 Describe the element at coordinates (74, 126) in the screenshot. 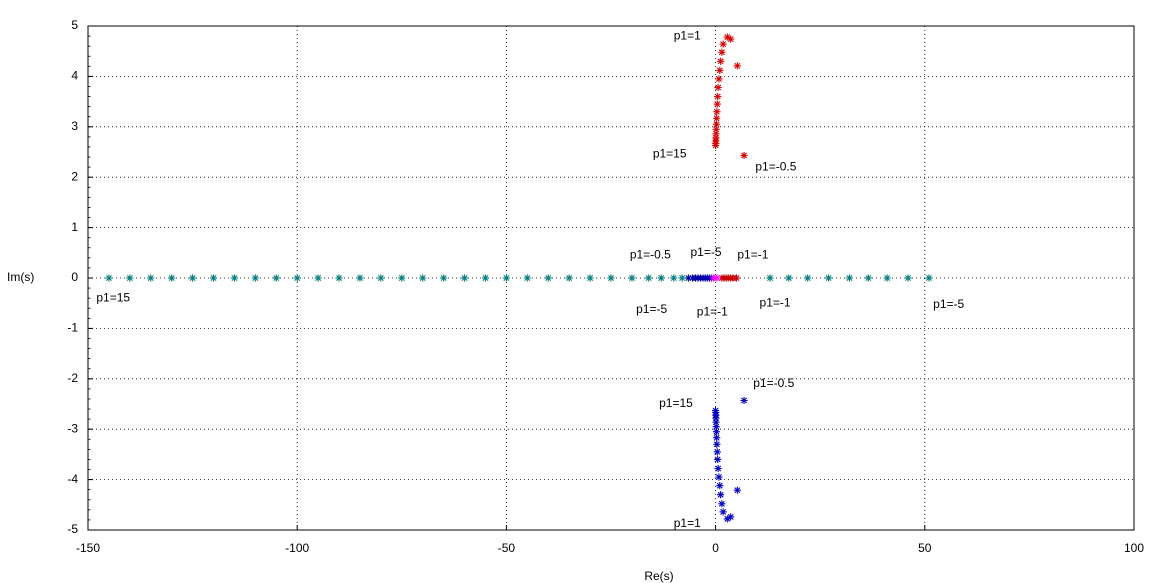

I see `y-tick-label: 3` at that location.